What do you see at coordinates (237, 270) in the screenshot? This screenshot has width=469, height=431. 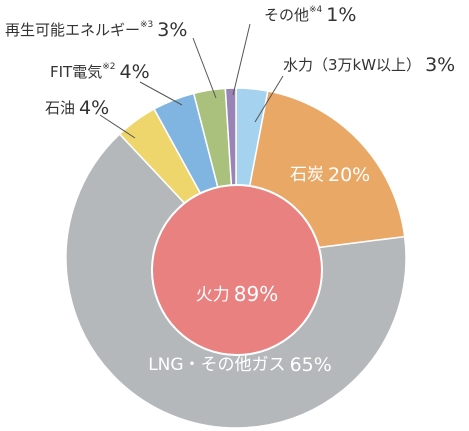 I see `inner-circle` at bounding box center [237, 270].